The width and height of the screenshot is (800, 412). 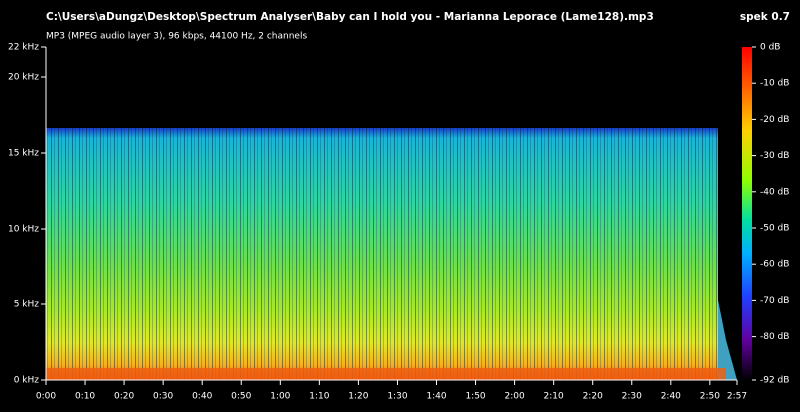 I want to click on time-label: 2:00, so click(x=514, y=397).